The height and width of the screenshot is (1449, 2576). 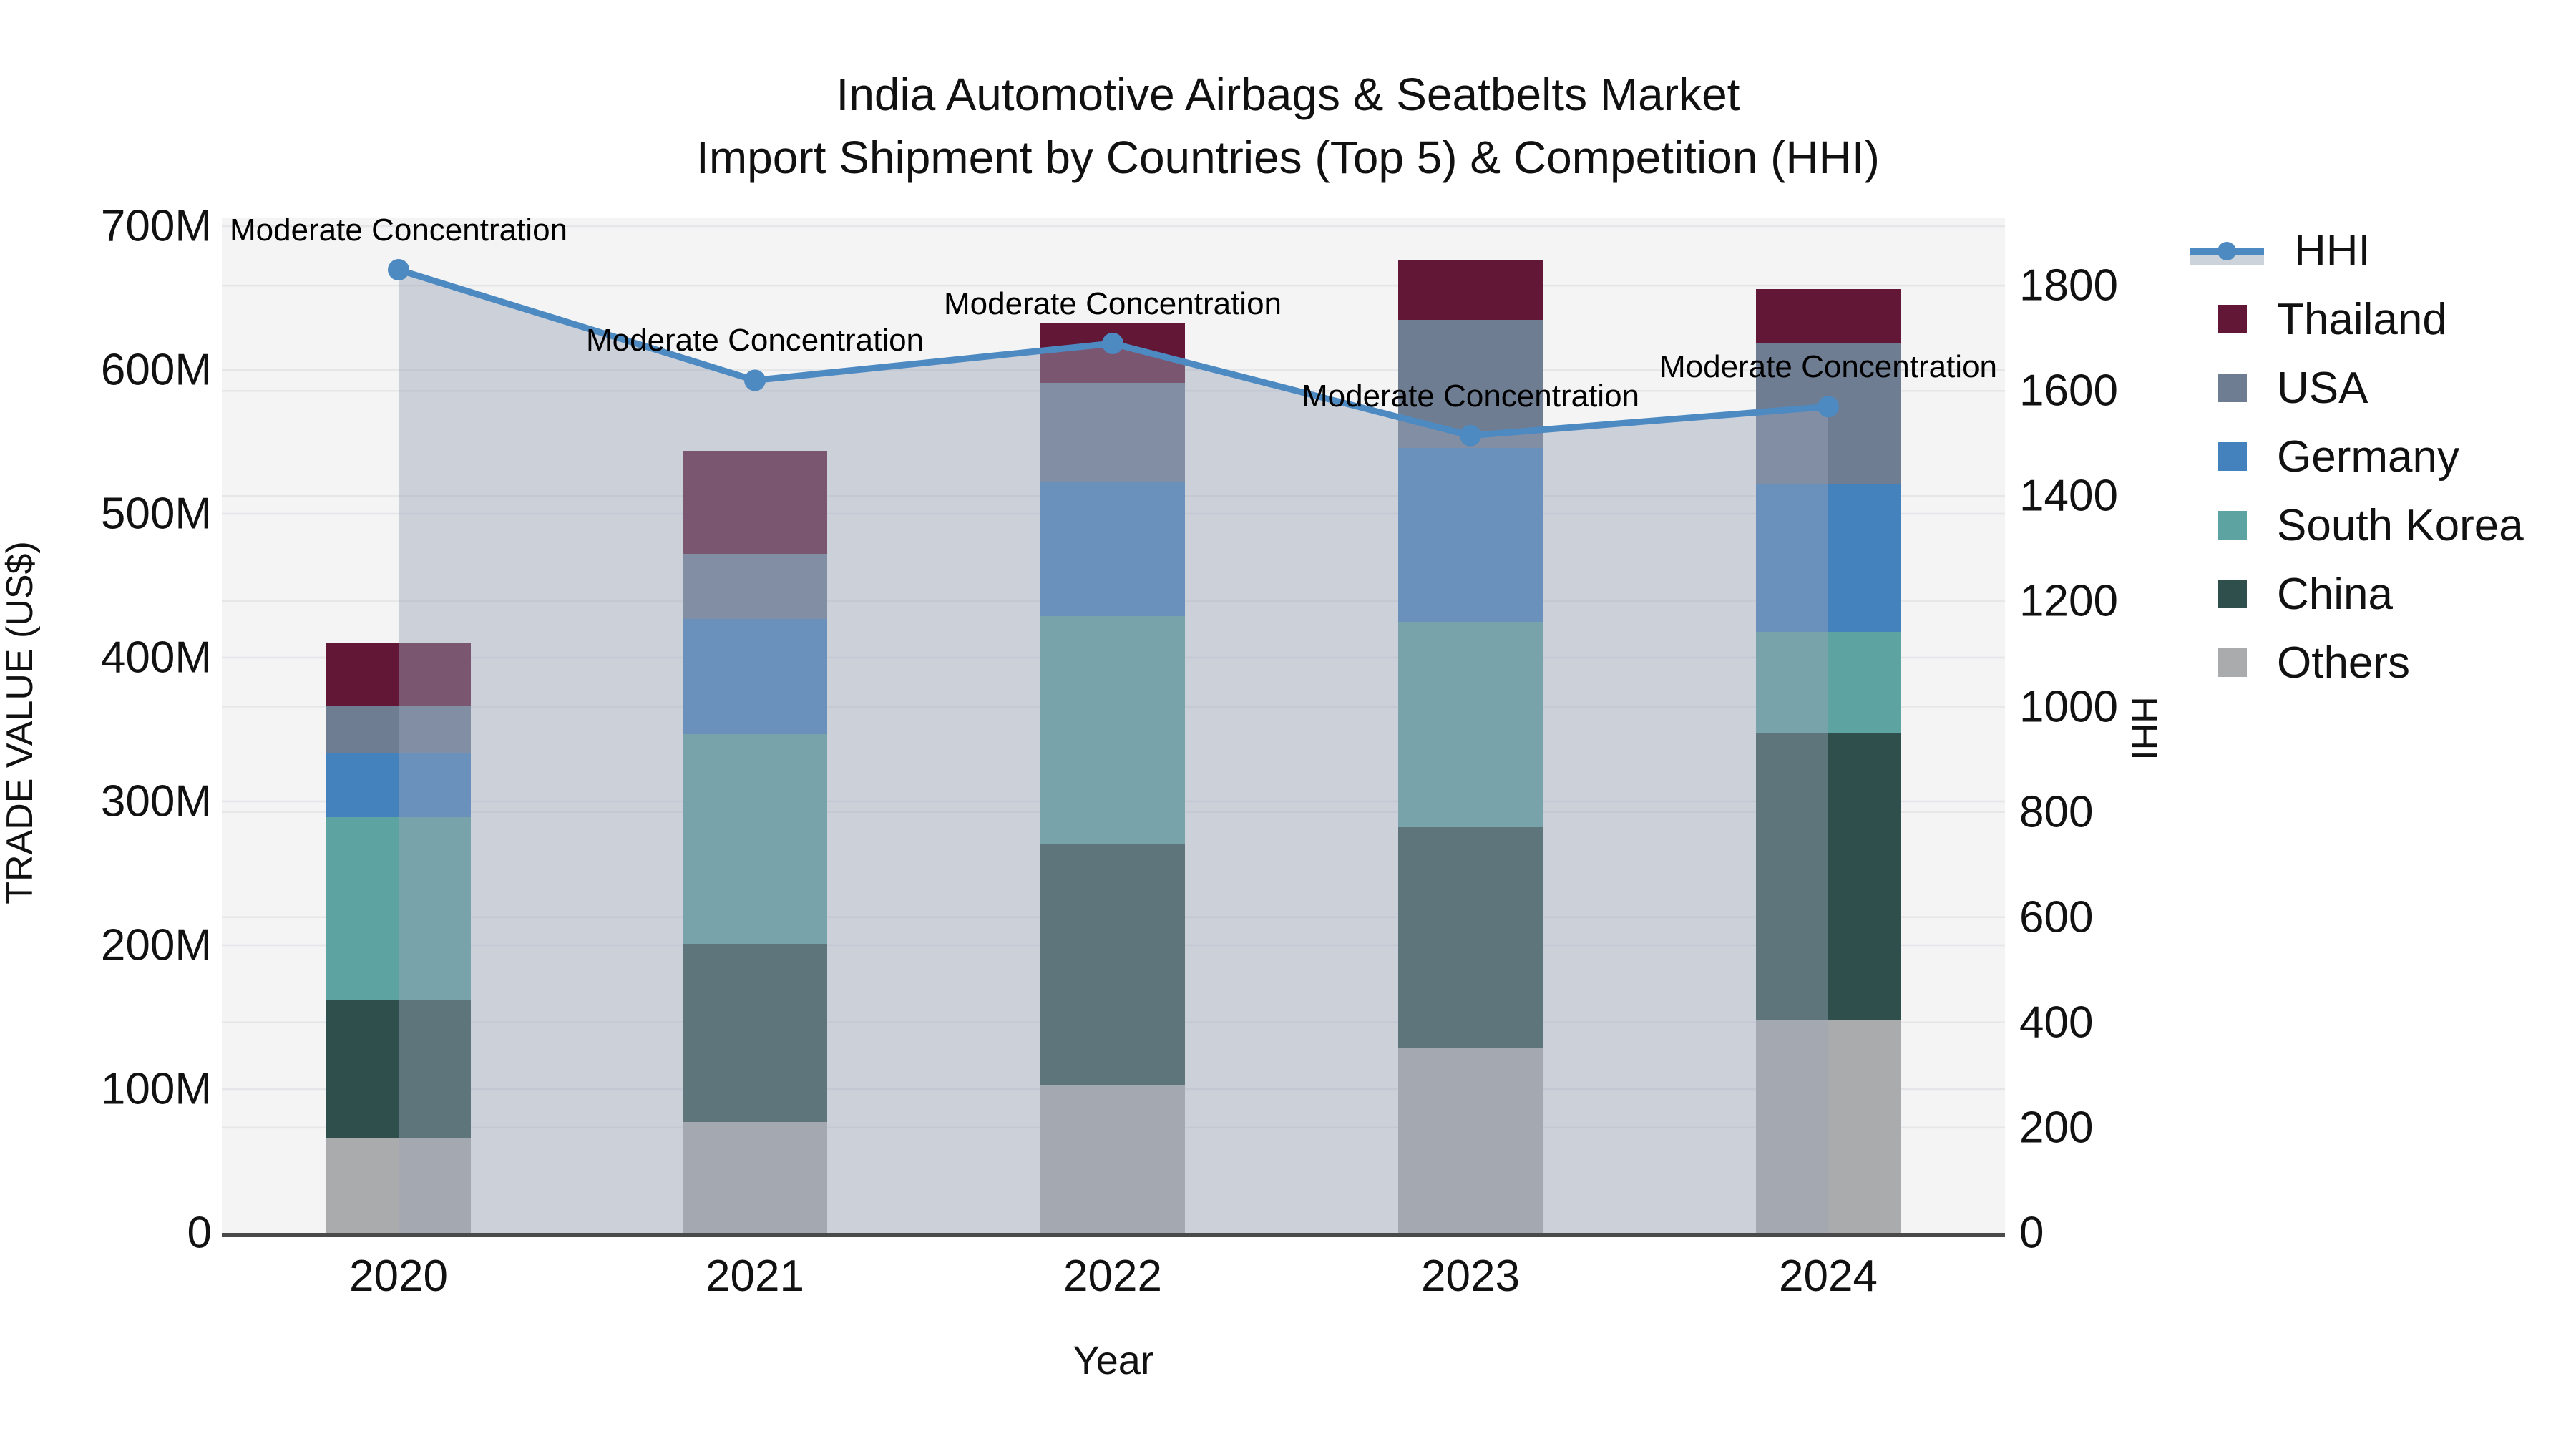 I want to click on x-axis-title: Year, so click(x=1113, y=1359).